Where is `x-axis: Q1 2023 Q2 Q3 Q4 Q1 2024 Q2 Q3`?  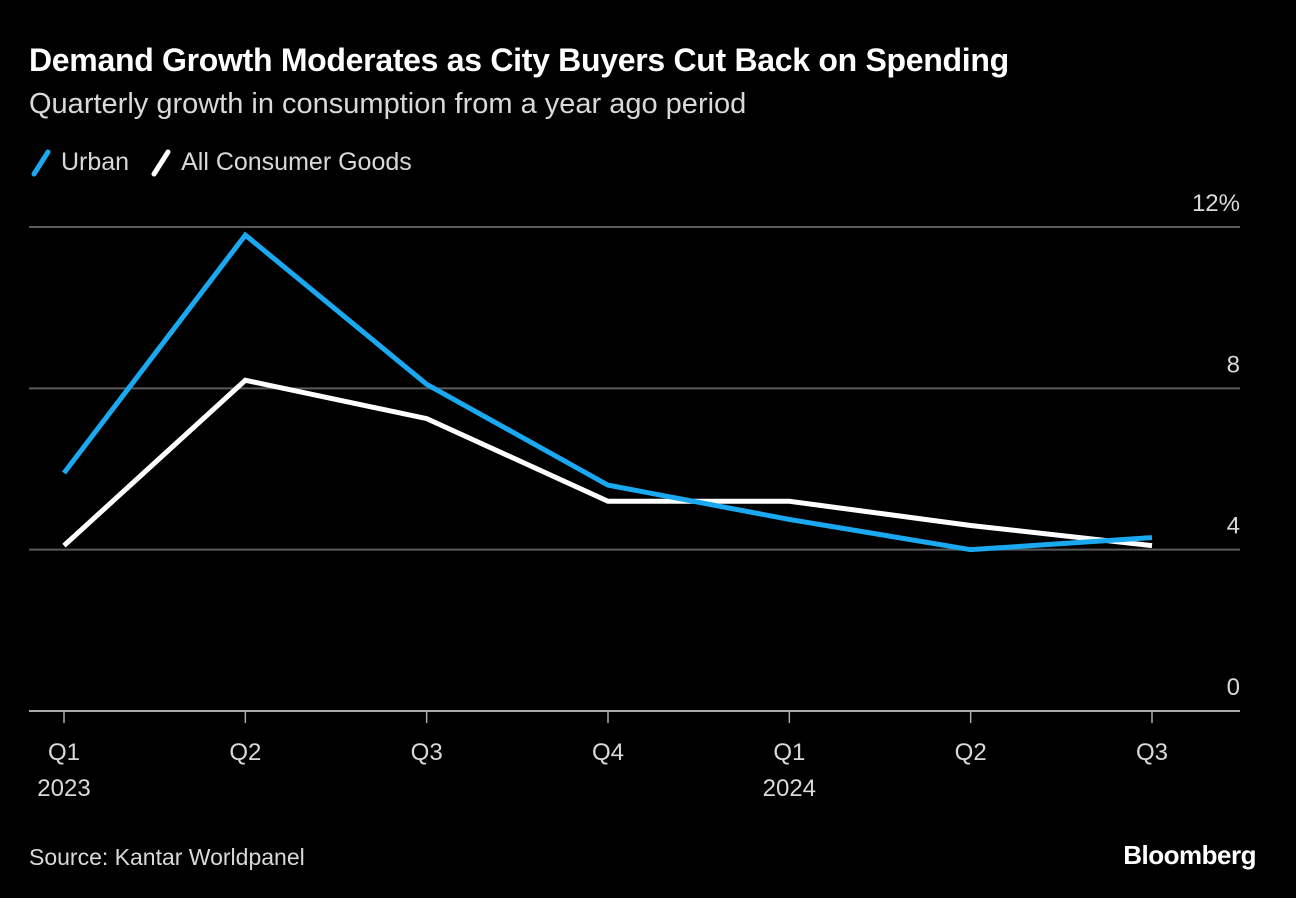 x-axis: Q1 2023 Q2 Q3 Q4 Q1 2024 Q2 Q3 is located at coordinates (634, 756).